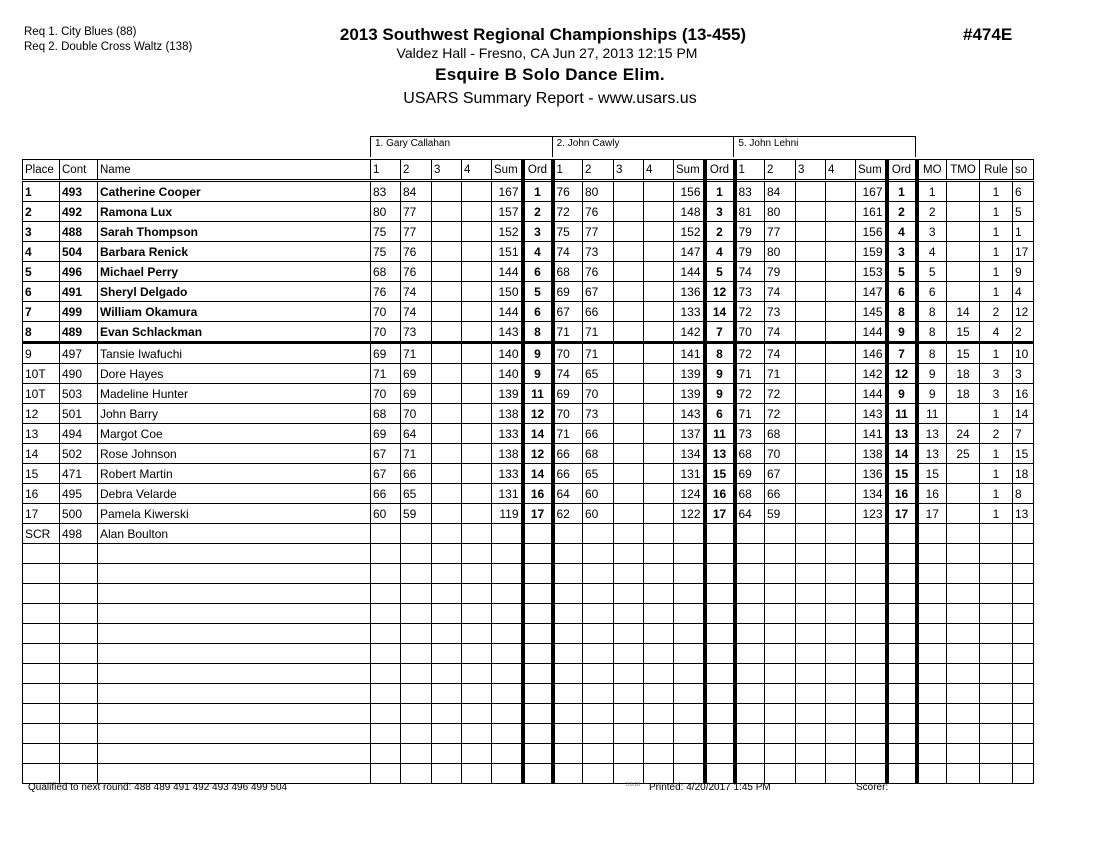 This screenshot has width=1100, height=850. What do you see at coordinates (507, 453) in the screenshot?
I see `sum-cell: 138` at bounding box center [507, 453].